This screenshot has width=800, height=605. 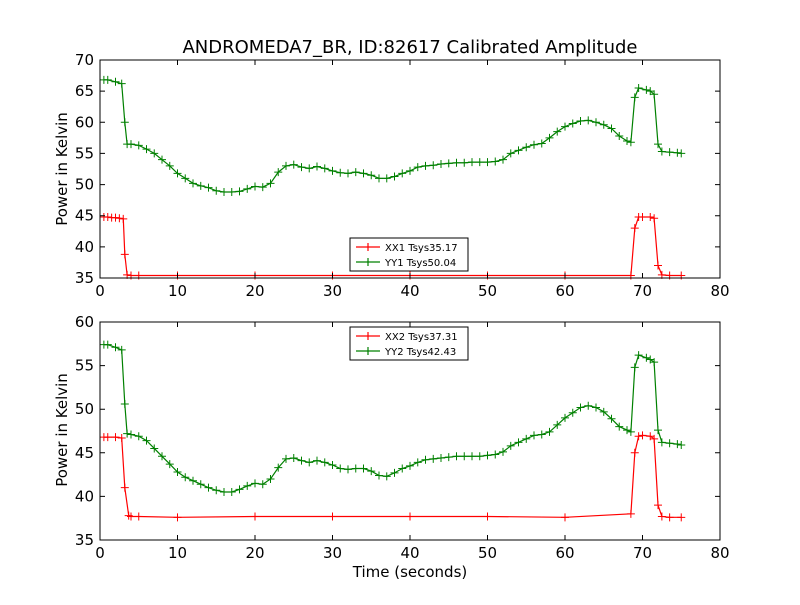 I want to click on x-tick-label: 50, so click(x=487, y=553).